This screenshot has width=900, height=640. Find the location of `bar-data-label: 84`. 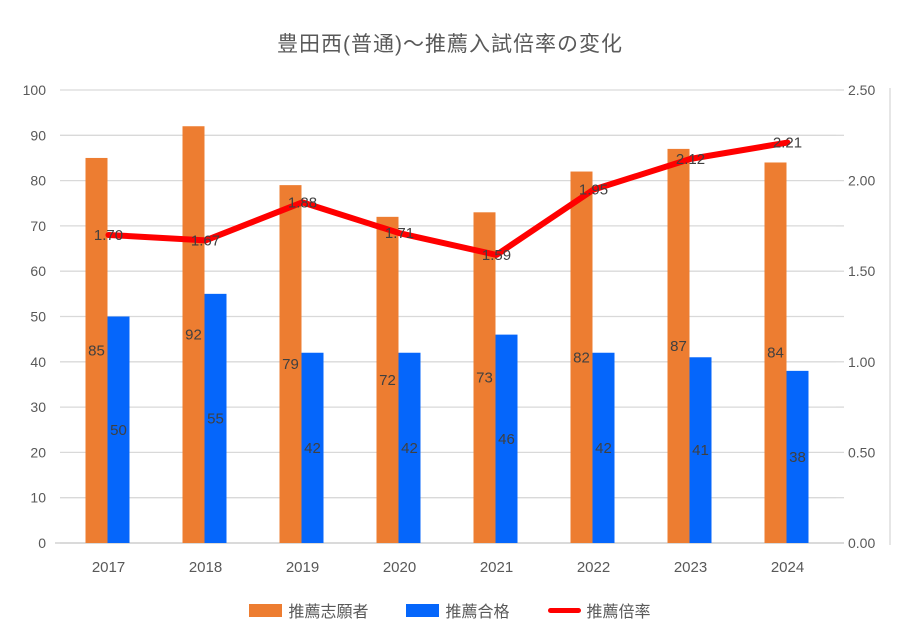

bar-data-label: 84 is located at coordinates (775, 353).